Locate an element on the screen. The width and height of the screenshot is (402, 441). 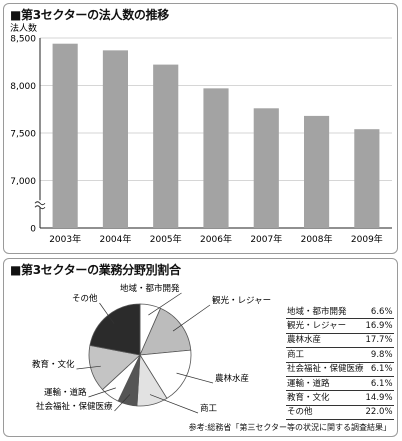
legend-value: 16.9% is located at coordinates (379, 326).